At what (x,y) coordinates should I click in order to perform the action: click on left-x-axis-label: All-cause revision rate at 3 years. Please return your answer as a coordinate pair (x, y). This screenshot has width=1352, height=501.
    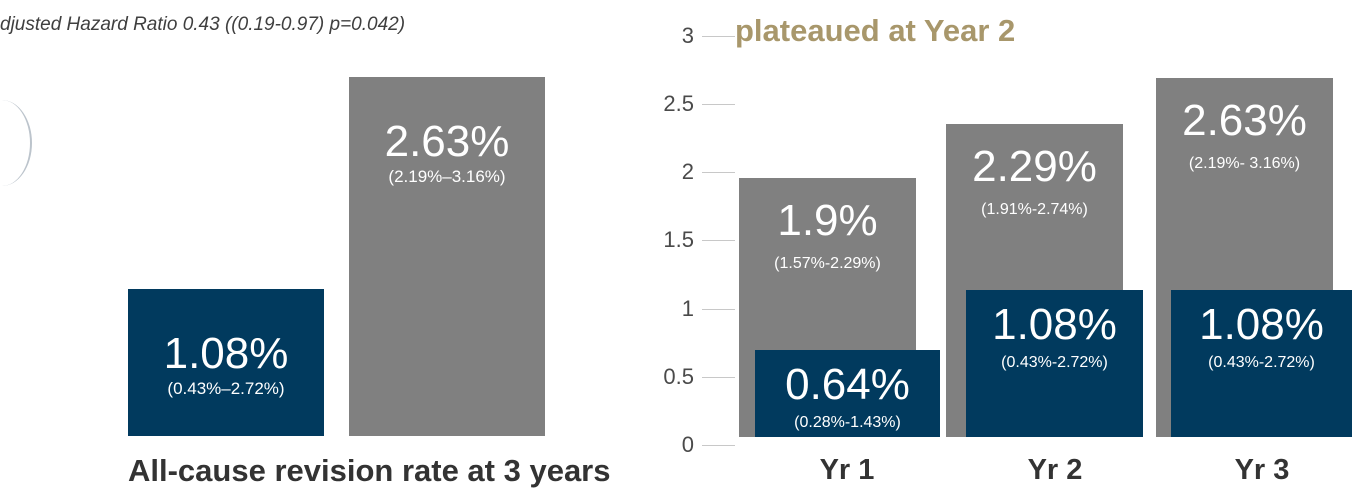
    Looking at the image, I should click on (369, 470).